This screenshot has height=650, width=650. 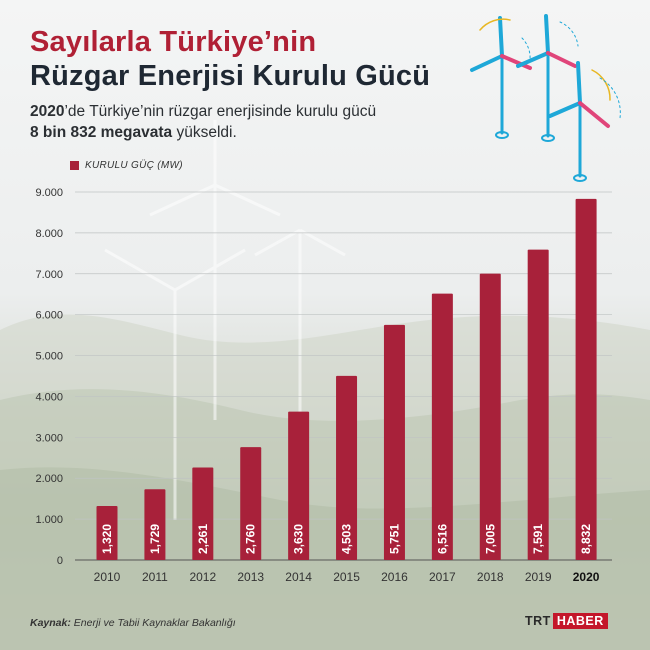 What do you see at coordinates (299, 539) in the screenshot?
I see `bar-data-label: 3,630` at bounding box center [299, 539].